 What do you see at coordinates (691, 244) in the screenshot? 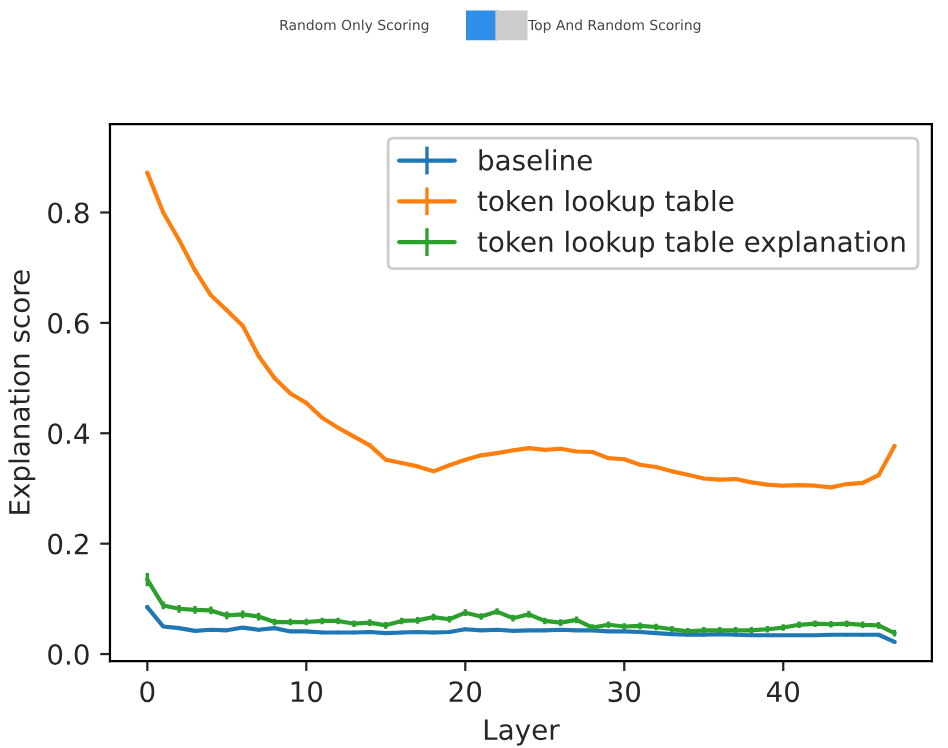
I see `legend-label: token lookup table explanation` at bounding box center [691, 244].